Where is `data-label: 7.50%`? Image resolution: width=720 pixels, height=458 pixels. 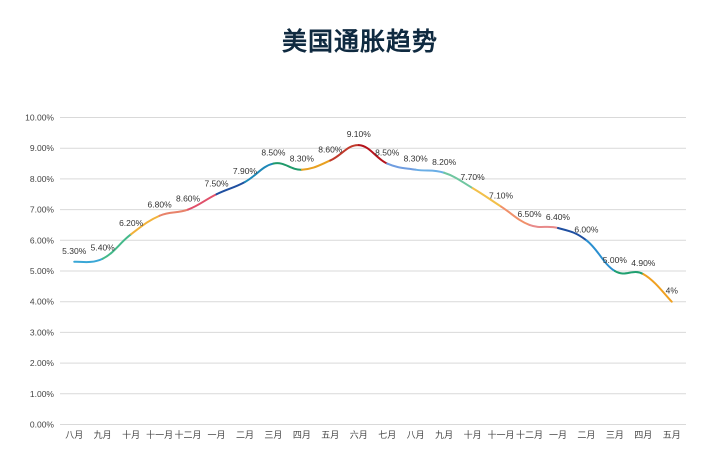
data-label: 7.50% is located at coordinates (216, 183).